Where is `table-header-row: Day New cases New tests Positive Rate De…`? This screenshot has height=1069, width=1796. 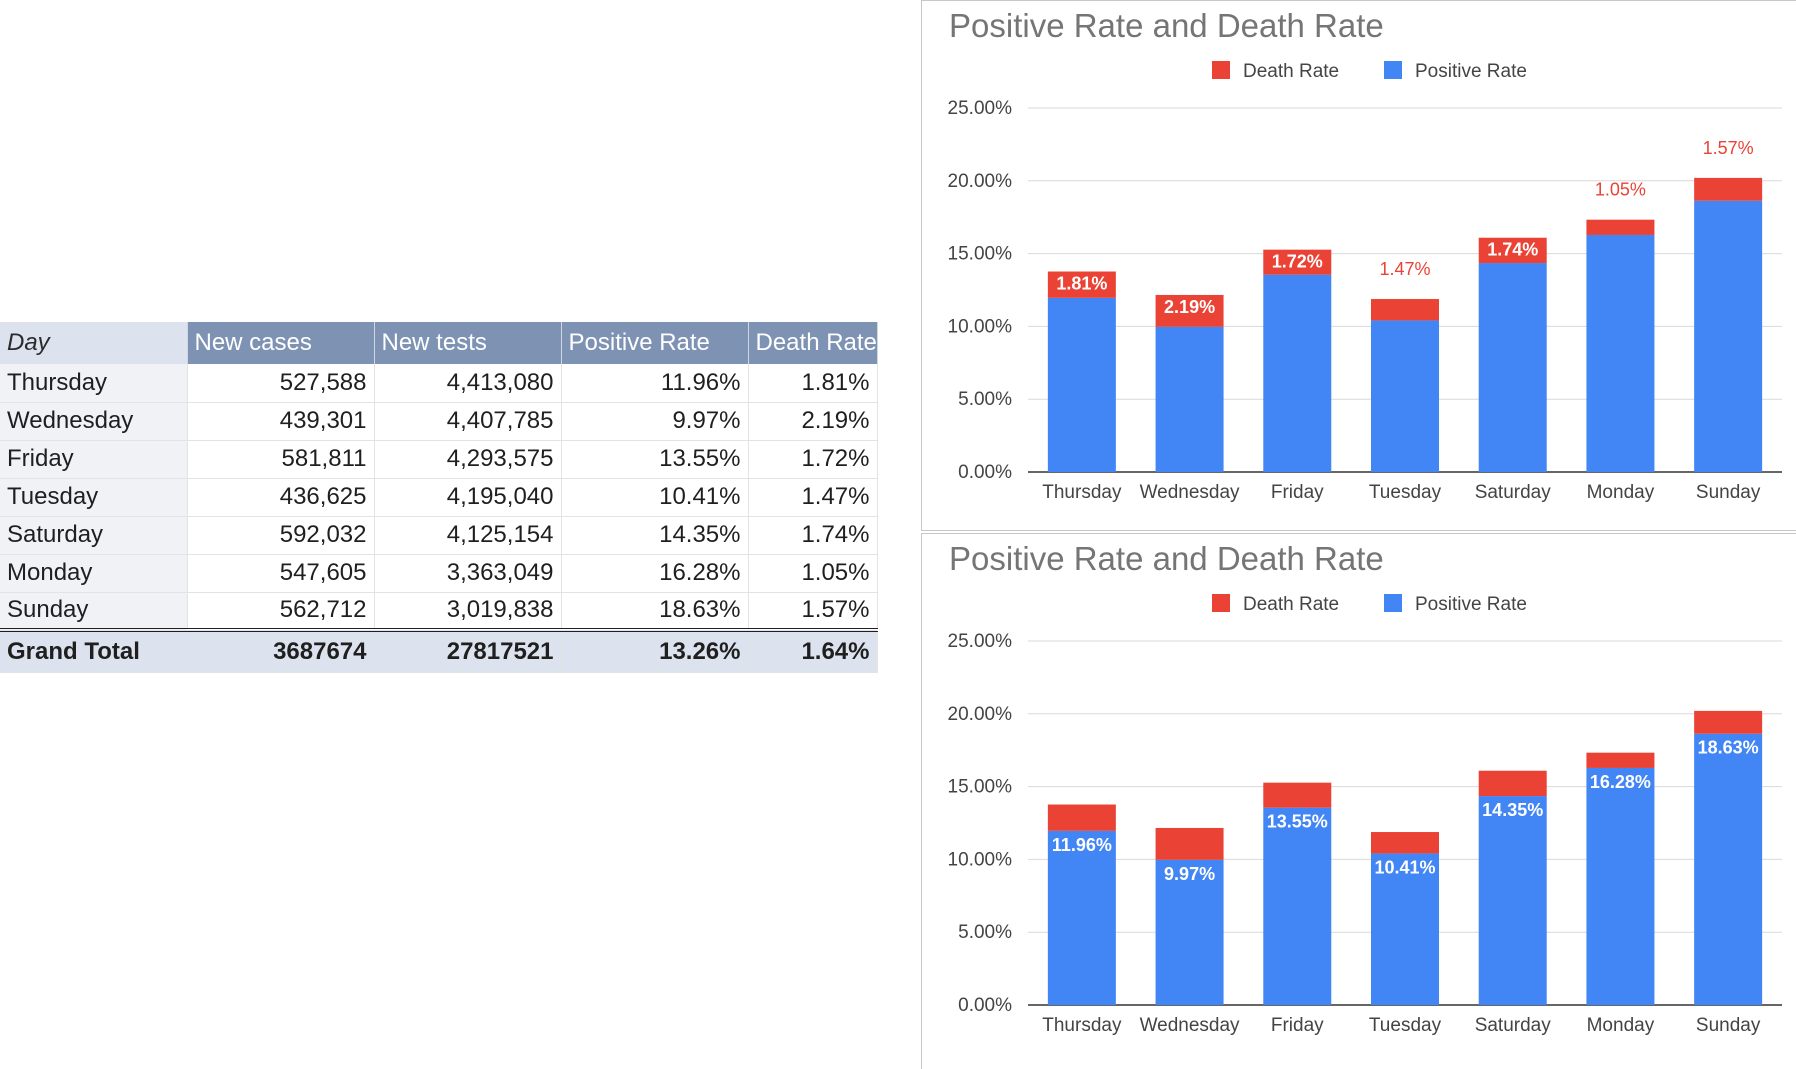 table-header-row: Day New cases New tests Positive Rate De… is located at coordinates (439, 343).